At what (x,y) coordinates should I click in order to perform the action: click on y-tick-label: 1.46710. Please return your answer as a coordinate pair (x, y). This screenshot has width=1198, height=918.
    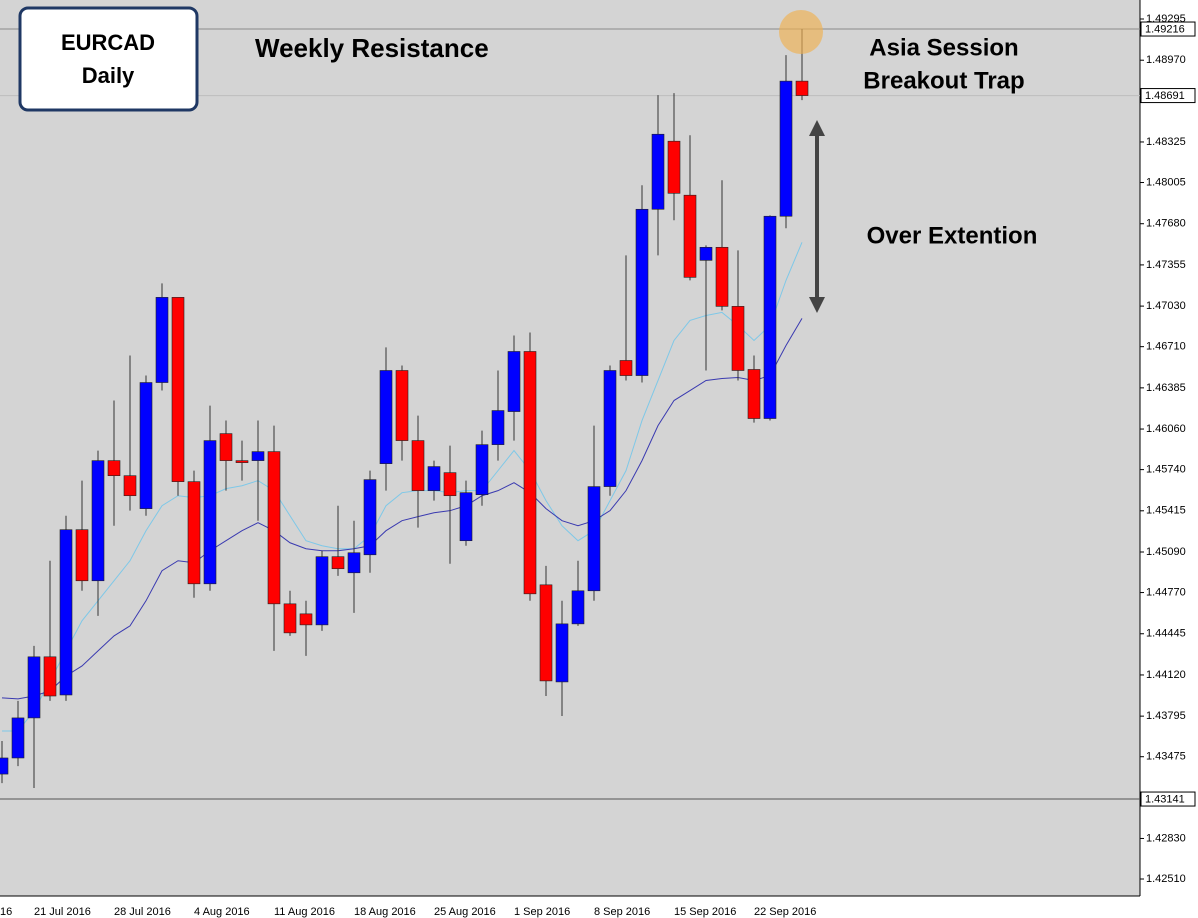
    Looking at the image, I should click on (1166, 347).